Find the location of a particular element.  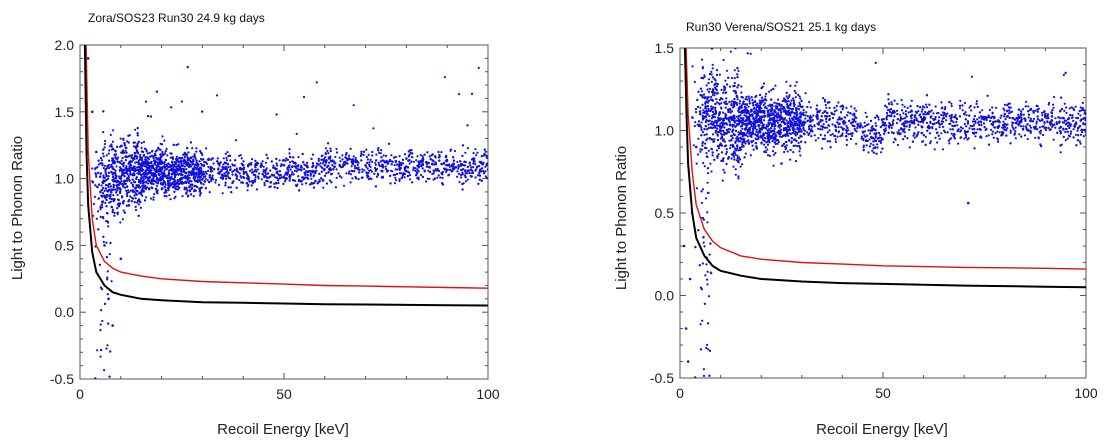

y-tick-label: 0.0 is located at coordinates (665, 296).